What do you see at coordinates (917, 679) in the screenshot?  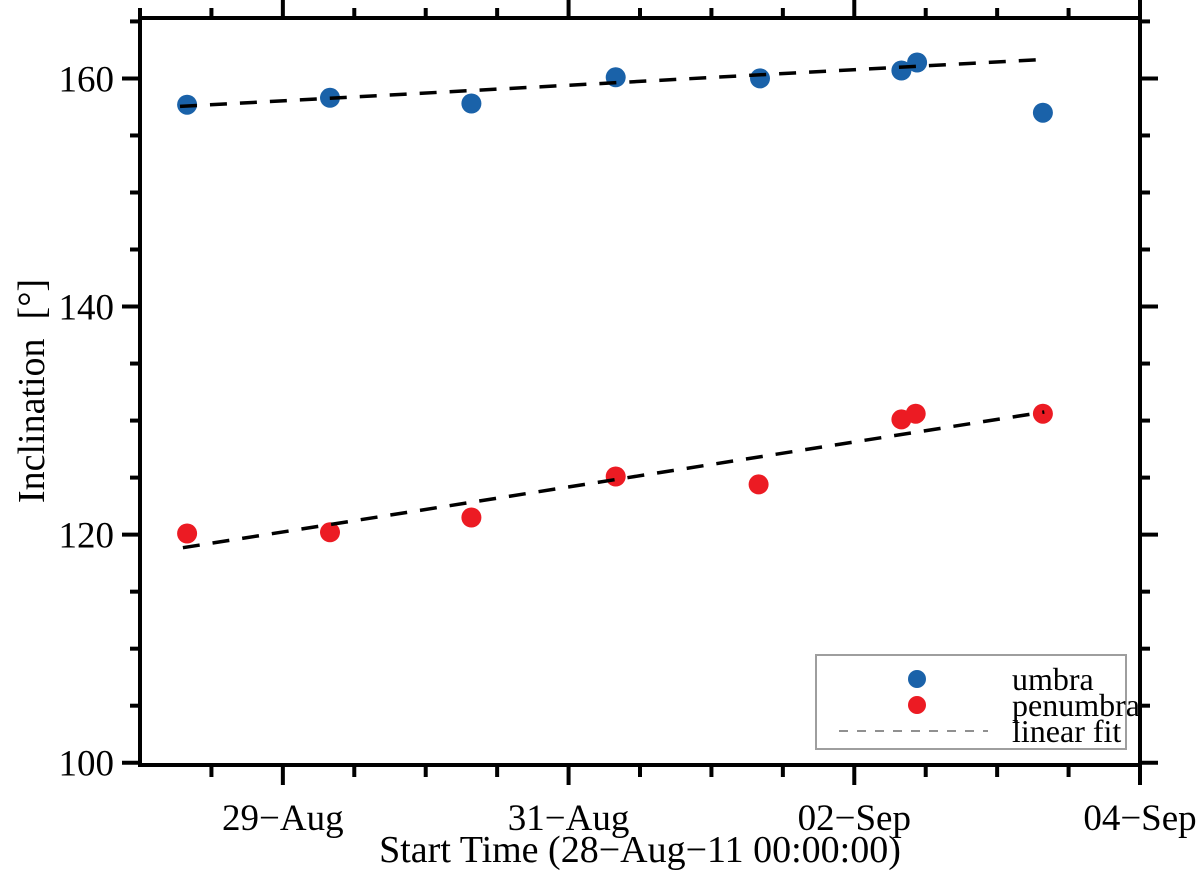 I see `legend-umbra-marker` at bounding box center [917, 679].